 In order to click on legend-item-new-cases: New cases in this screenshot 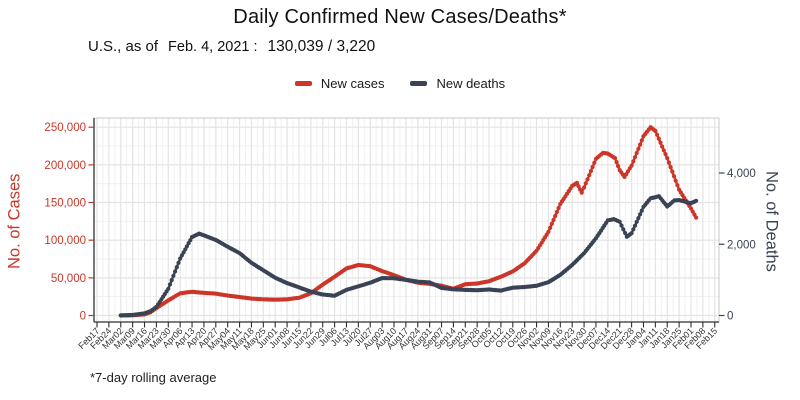, I will do `click(339, 83)`.